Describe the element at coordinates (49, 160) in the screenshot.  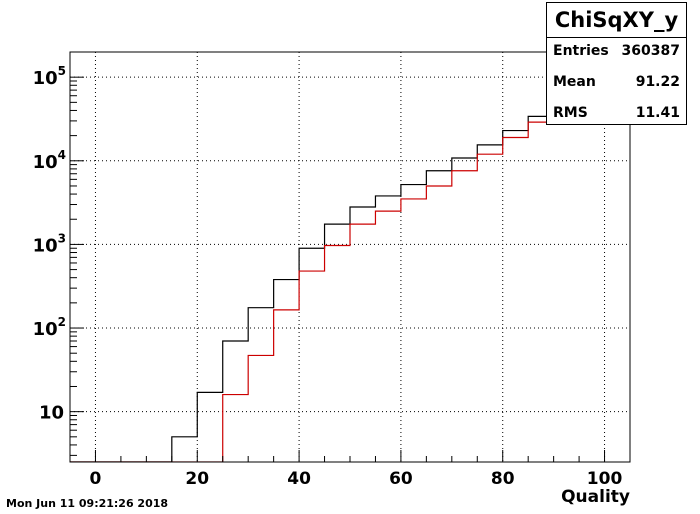
I see `y-tick-label: 10⁴` at that location.